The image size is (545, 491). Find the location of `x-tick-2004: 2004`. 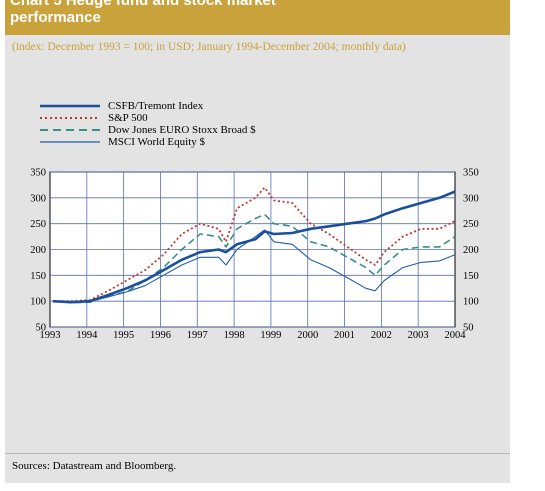

x-tick-2004: 2004 is located at coordinates (456, 335).